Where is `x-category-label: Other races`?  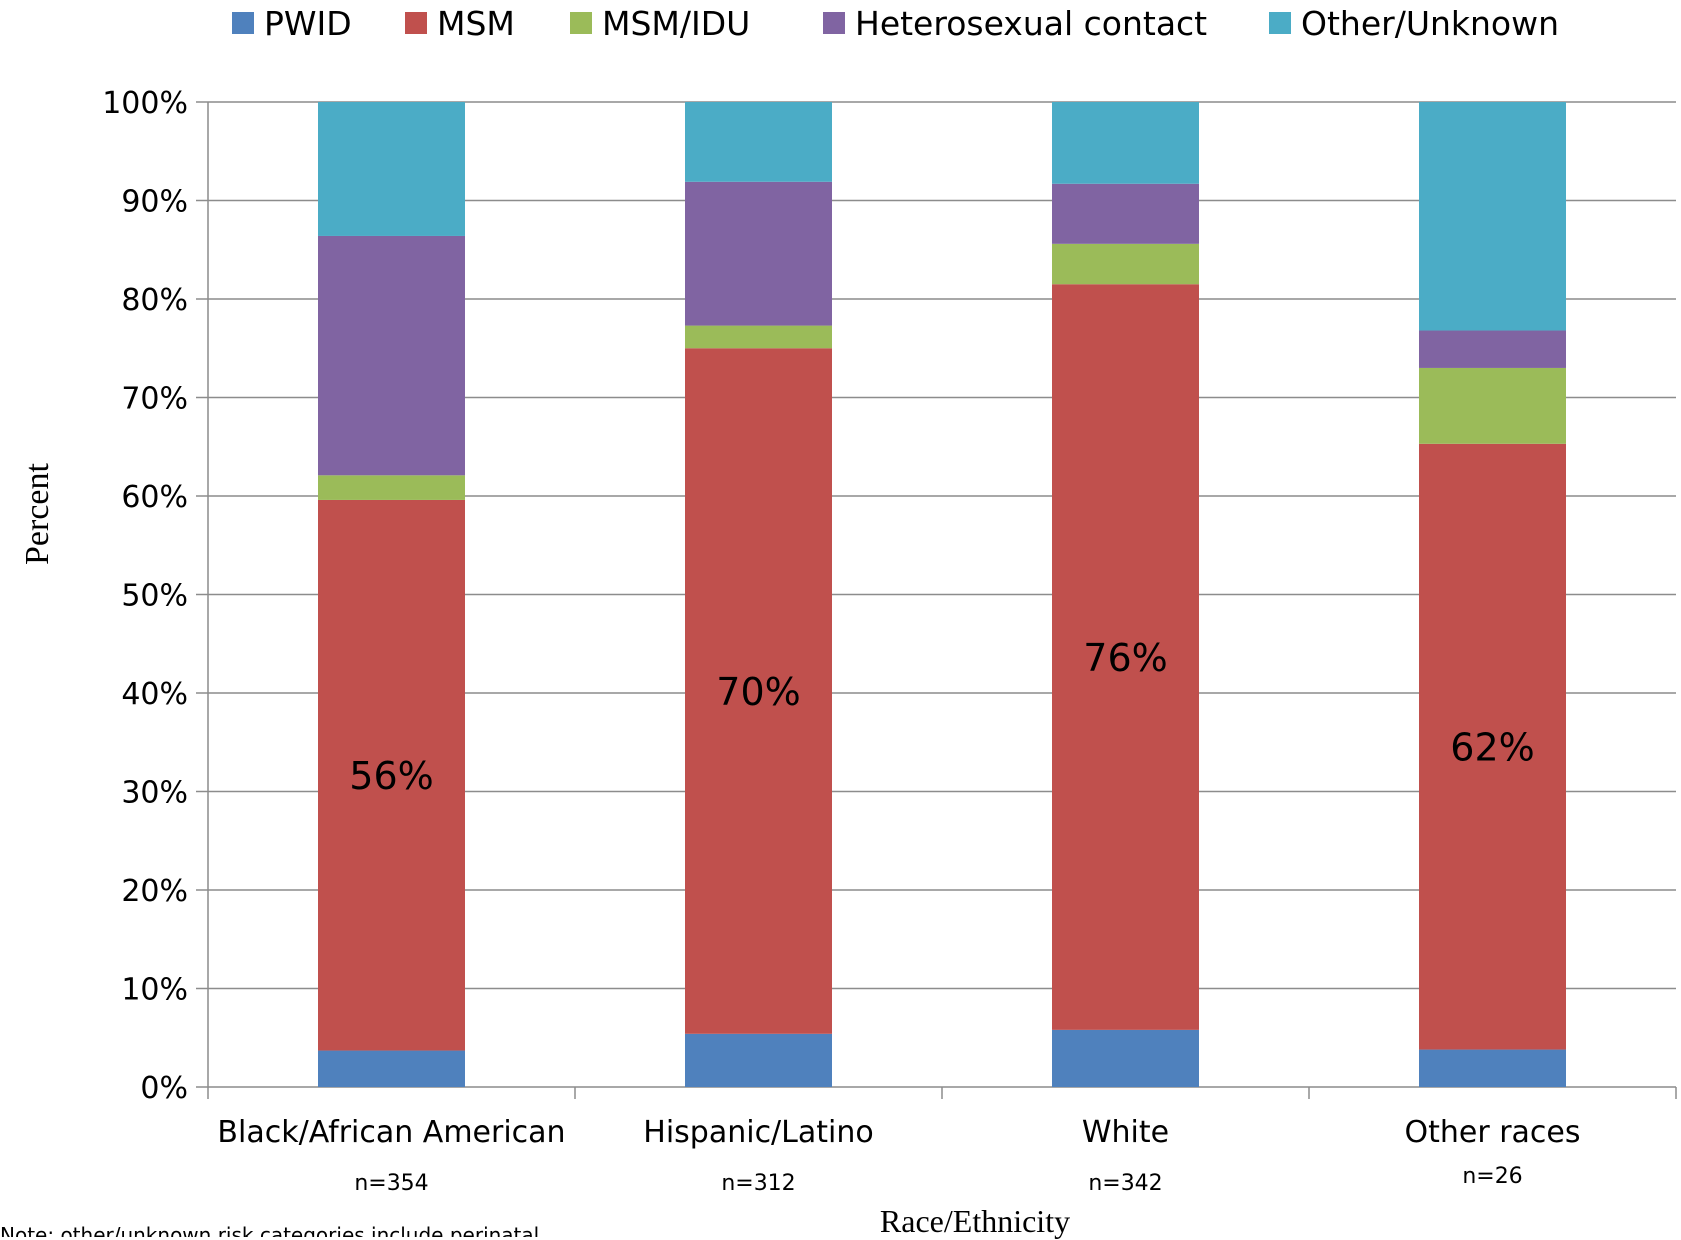 x-category-label: Other races is located at coordinates (1492, 1132).